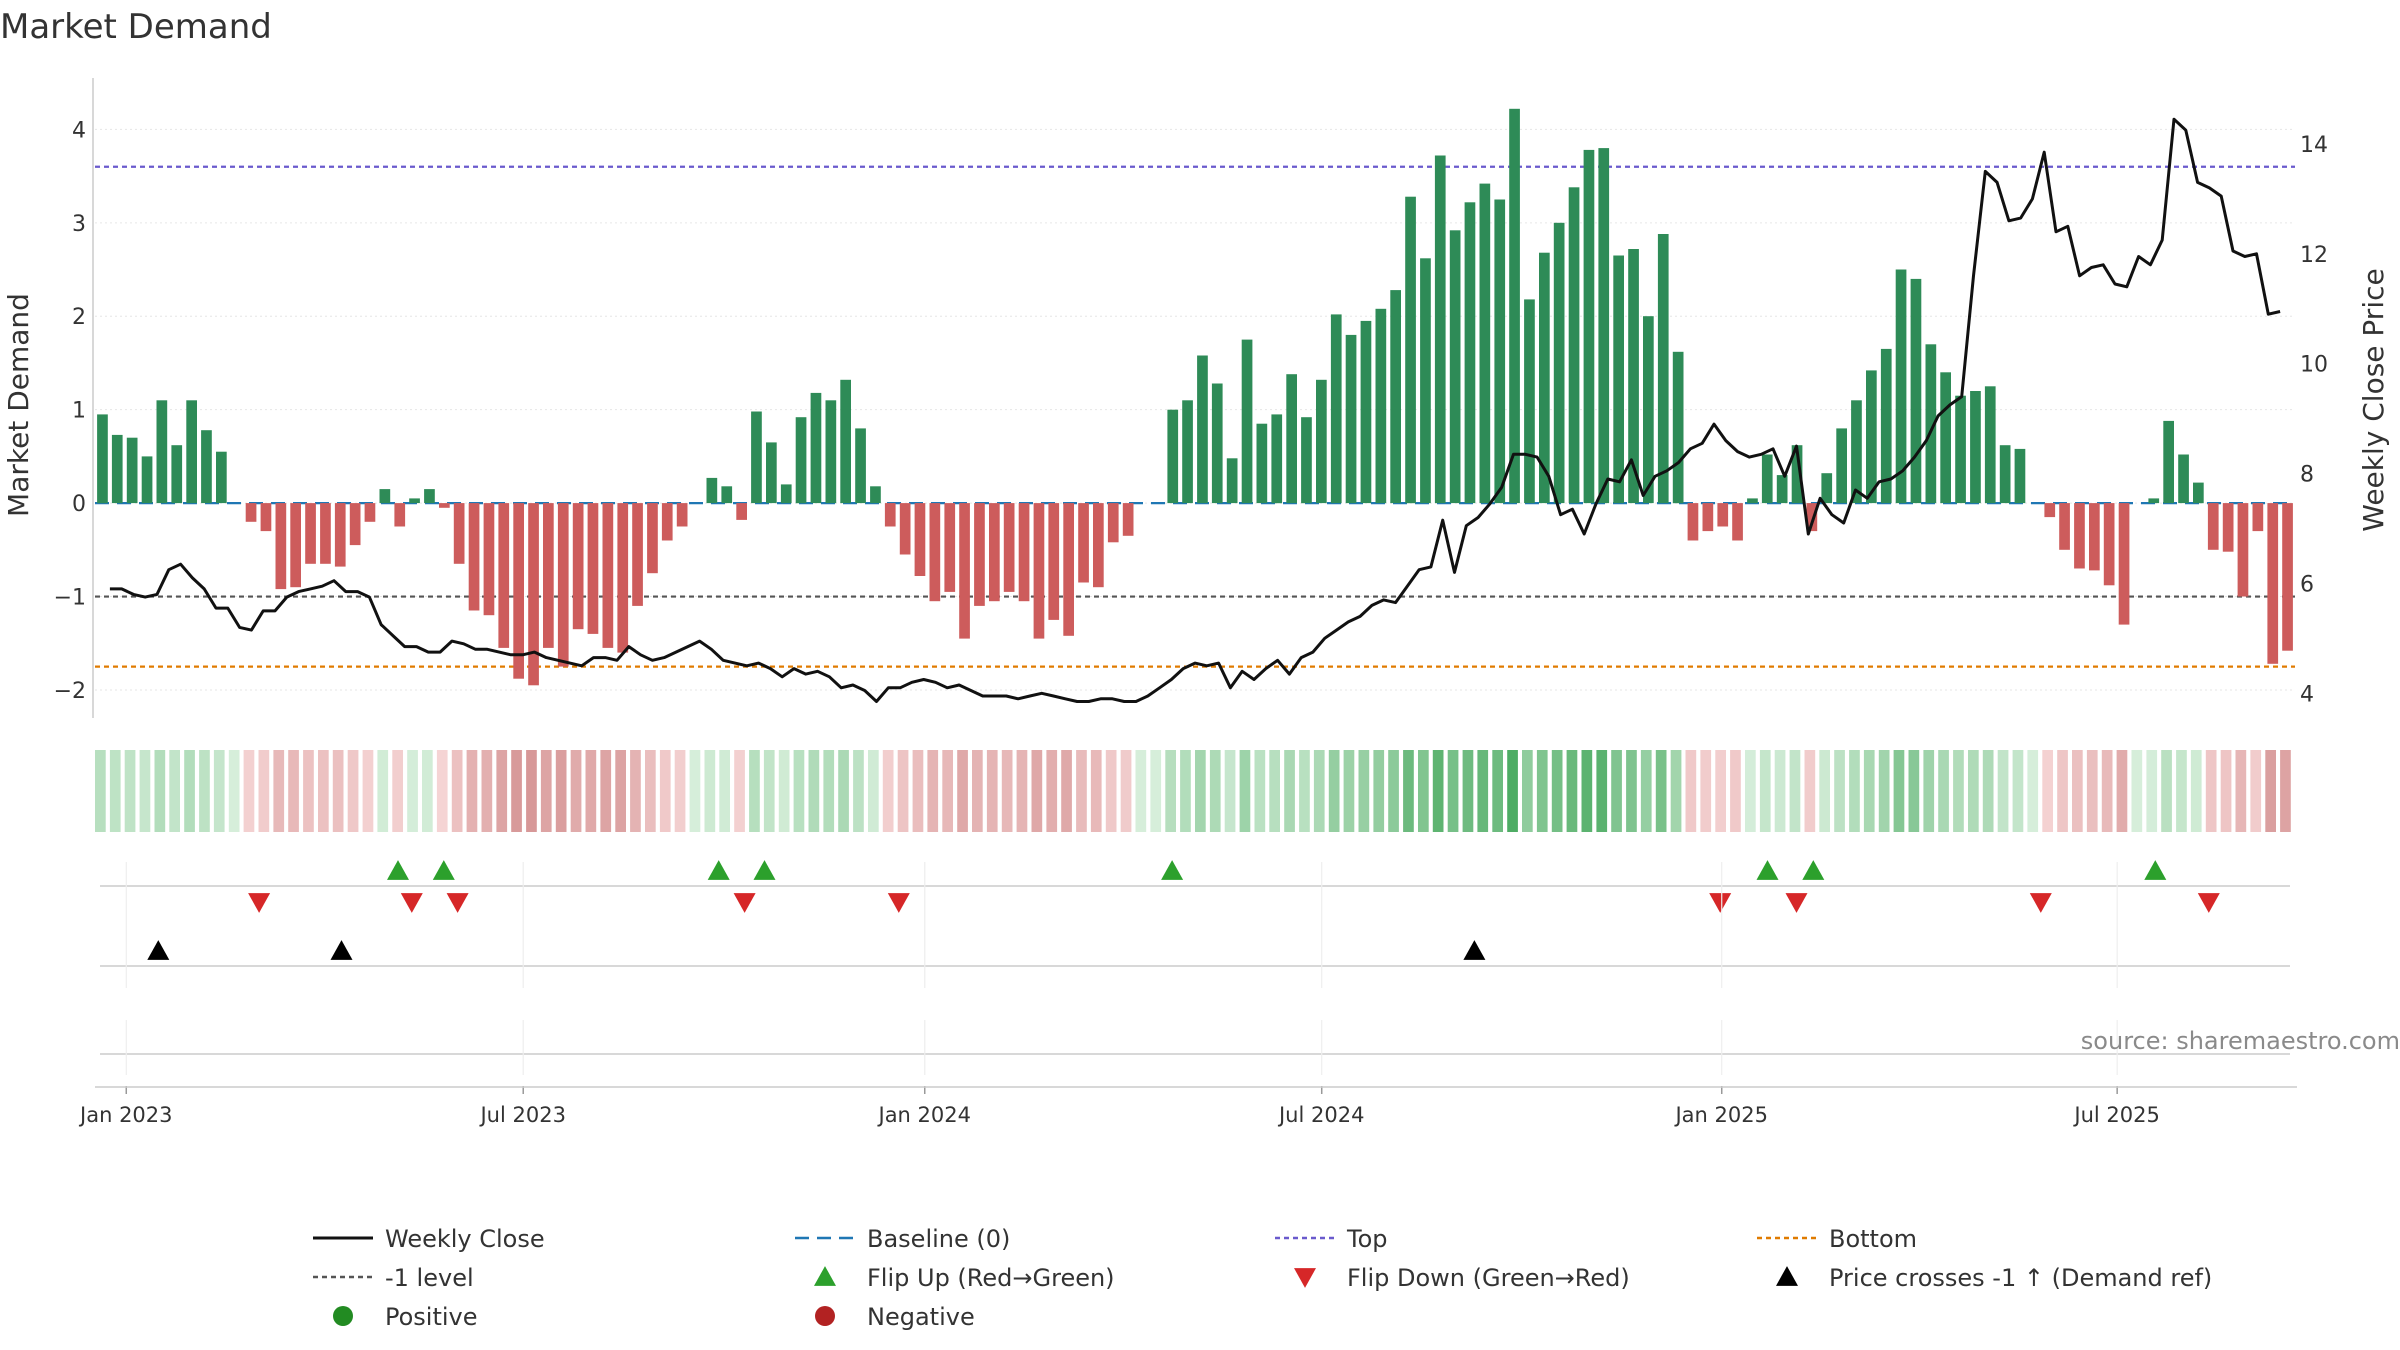  What do you see at coordinates (2307, 475) in the screenshot?
I see `y2-tick-label: 8` at bounding box center [2307, 475].